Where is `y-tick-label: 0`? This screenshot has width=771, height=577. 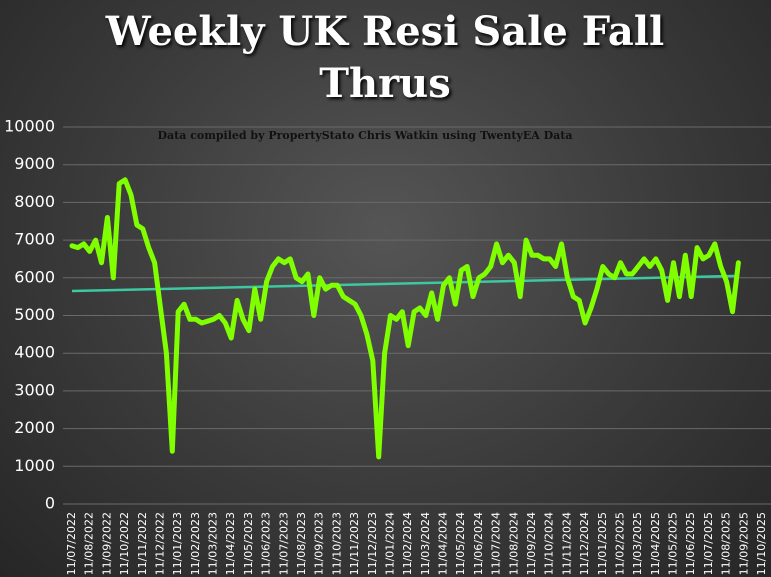
y-tick-label: 0 is located at coordinates (50, 503).